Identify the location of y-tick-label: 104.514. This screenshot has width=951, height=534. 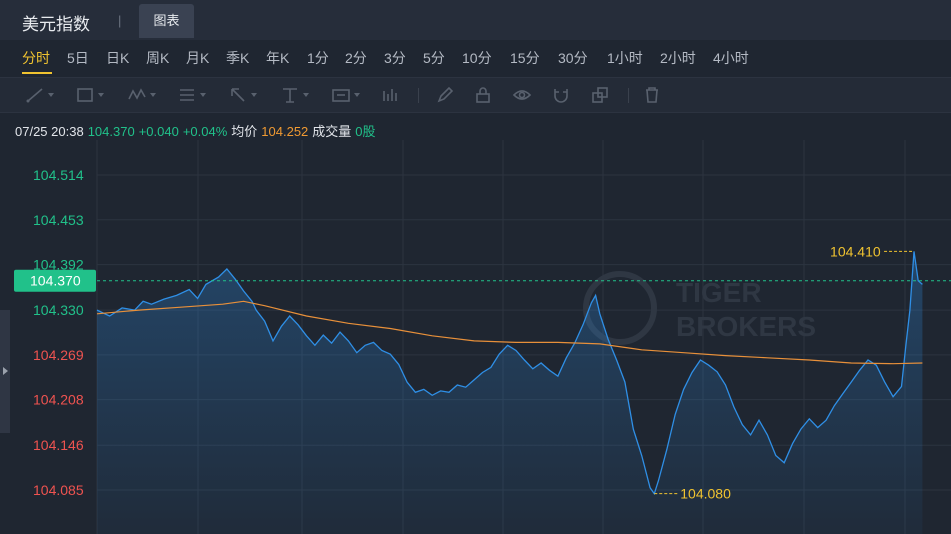
(58, 175).